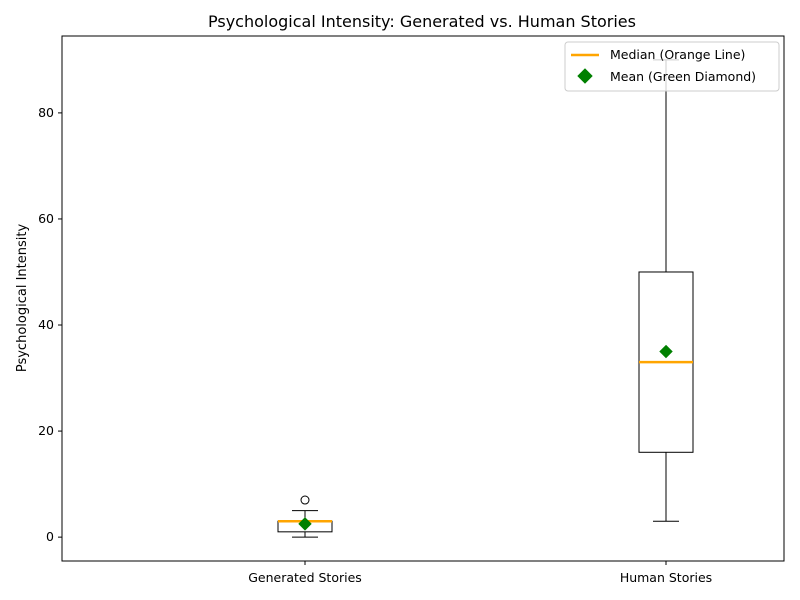 The image size is (800, 600). Describe the element at coordinates (666, 577) in the screenshot. I see `x-tick-label: Human Stories` at that location.